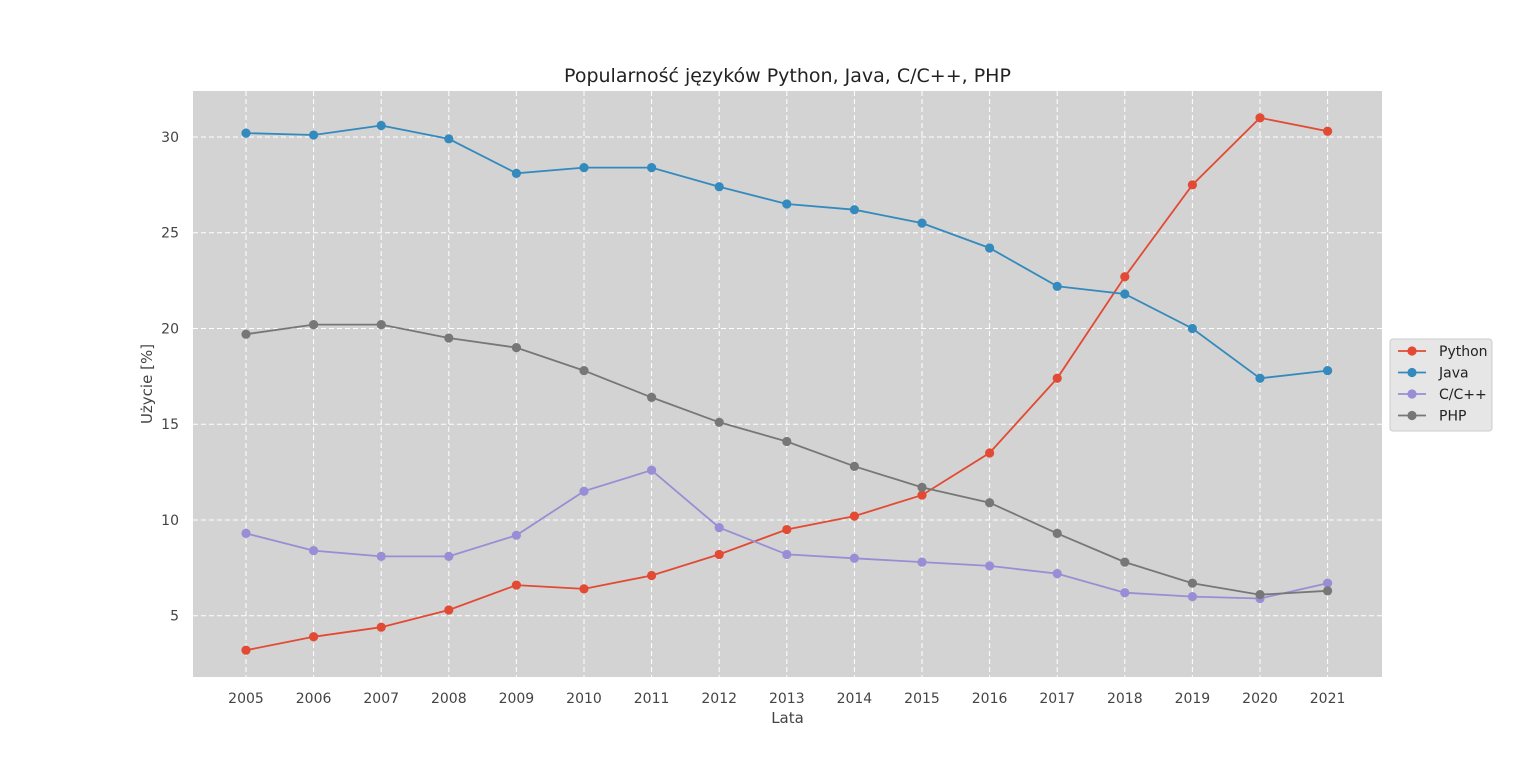 This screenshot has width=1536, height=762. Describe the element at coordinates (1463, 352) in the screenshot. I see `legend-label: Python` at that location.